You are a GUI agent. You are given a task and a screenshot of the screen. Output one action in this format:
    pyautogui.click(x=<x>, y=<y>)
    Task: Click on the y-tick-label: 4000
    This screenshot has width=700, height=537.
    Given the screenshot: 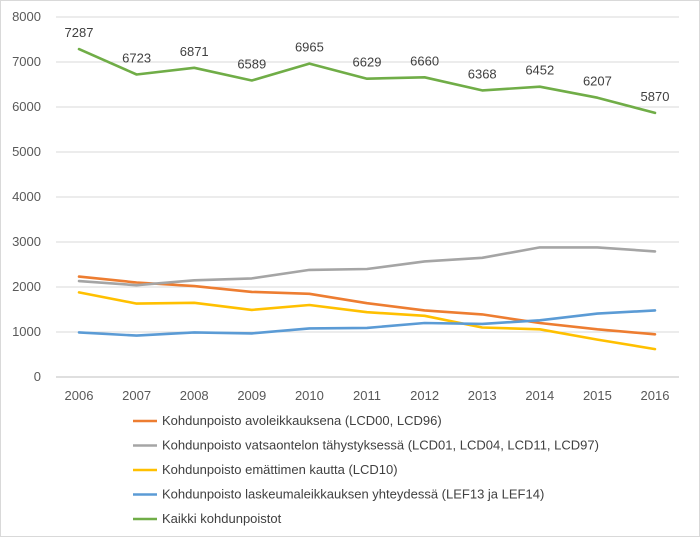 What is the action you would take?
    pyautogui.click(x=26, y=196)
    